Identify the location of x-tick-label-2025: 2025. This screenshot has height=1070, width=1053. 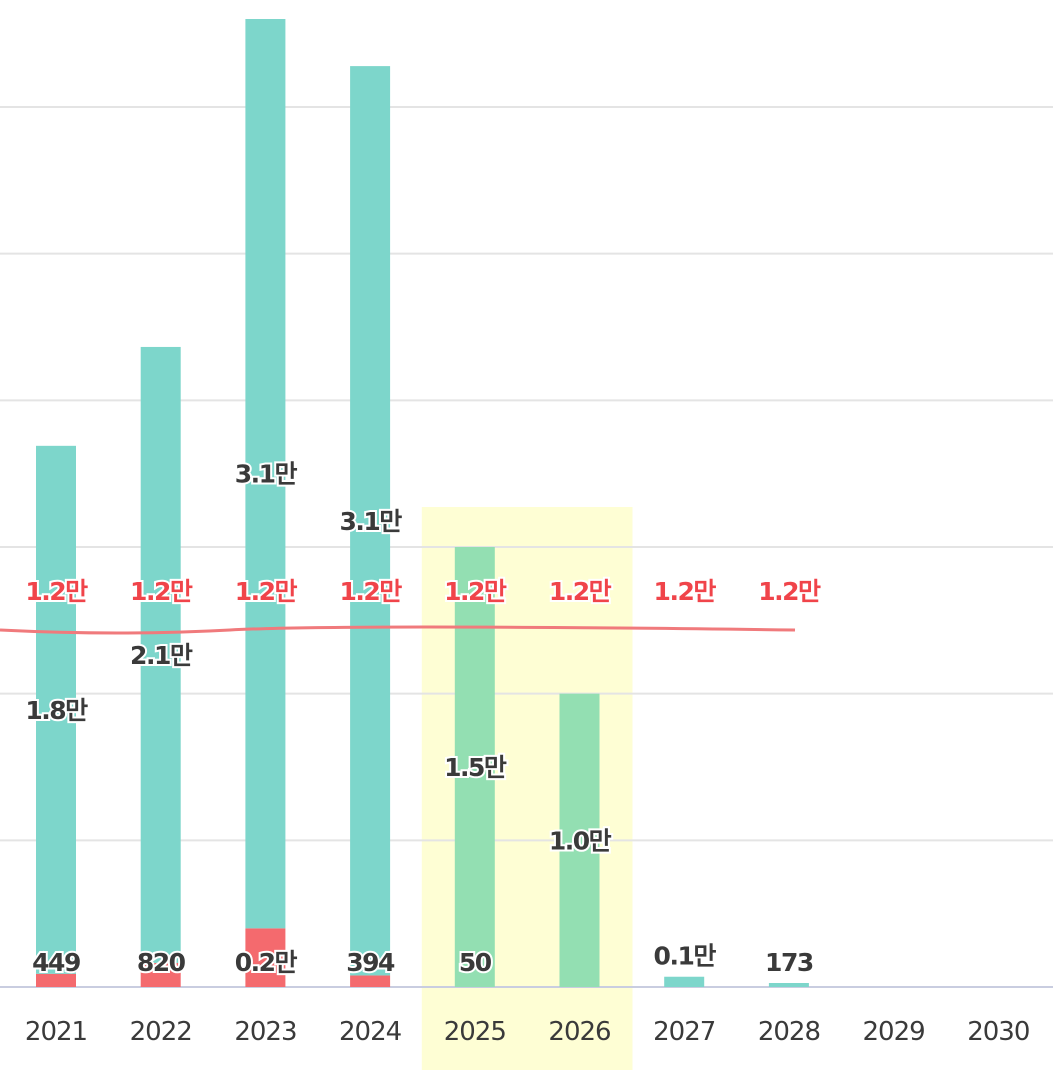
(475, 1032).